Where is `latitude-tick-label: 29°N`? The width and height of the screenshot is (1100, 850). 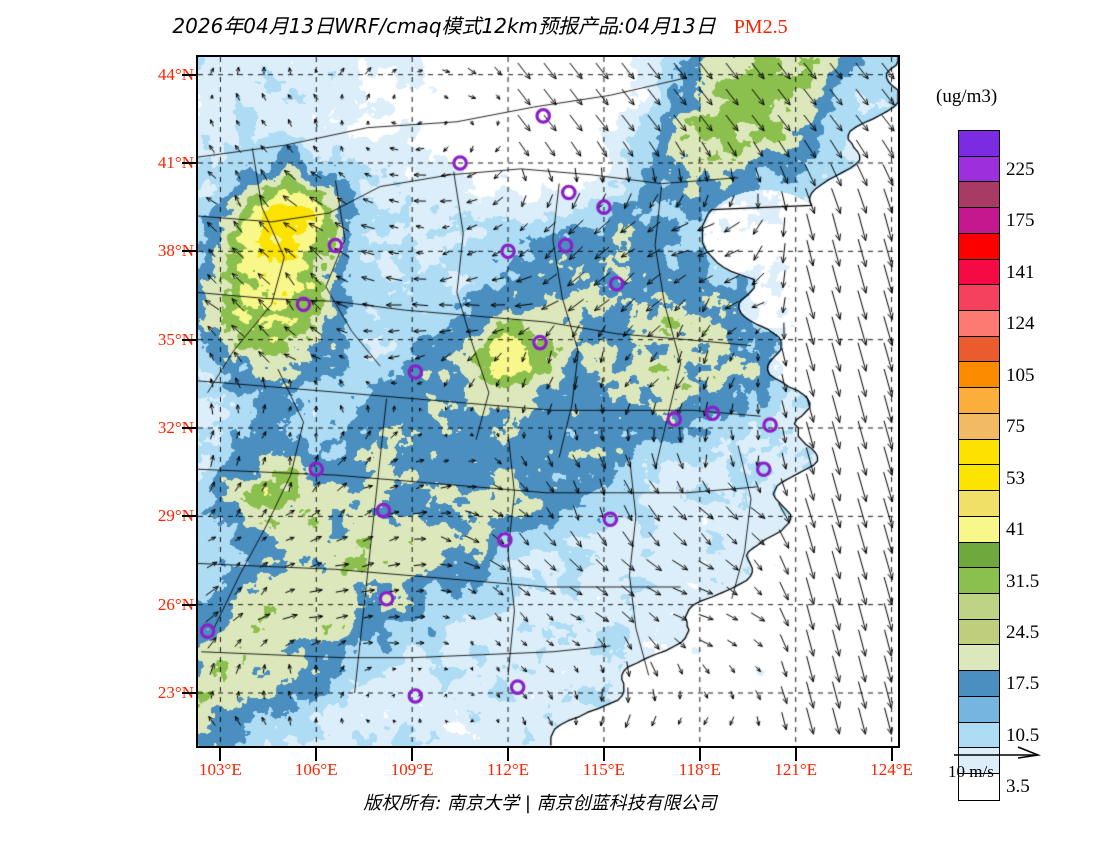
latitude-tick-label: 29°N is located at coordinates (175, 516).